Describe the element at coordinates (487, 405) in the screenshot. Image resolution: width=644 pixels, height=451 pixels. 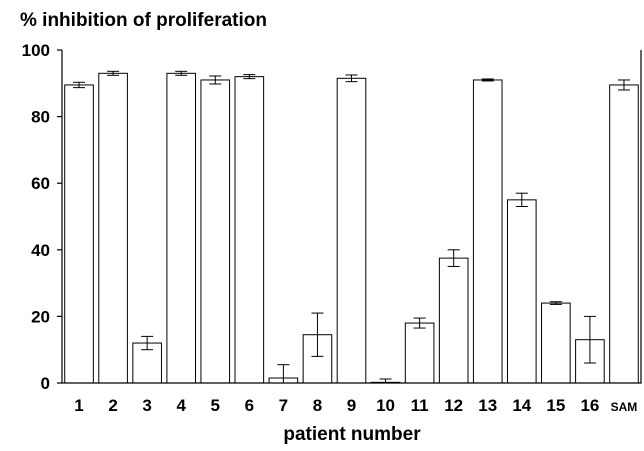
I see `x-tick-label: 13` at that location.